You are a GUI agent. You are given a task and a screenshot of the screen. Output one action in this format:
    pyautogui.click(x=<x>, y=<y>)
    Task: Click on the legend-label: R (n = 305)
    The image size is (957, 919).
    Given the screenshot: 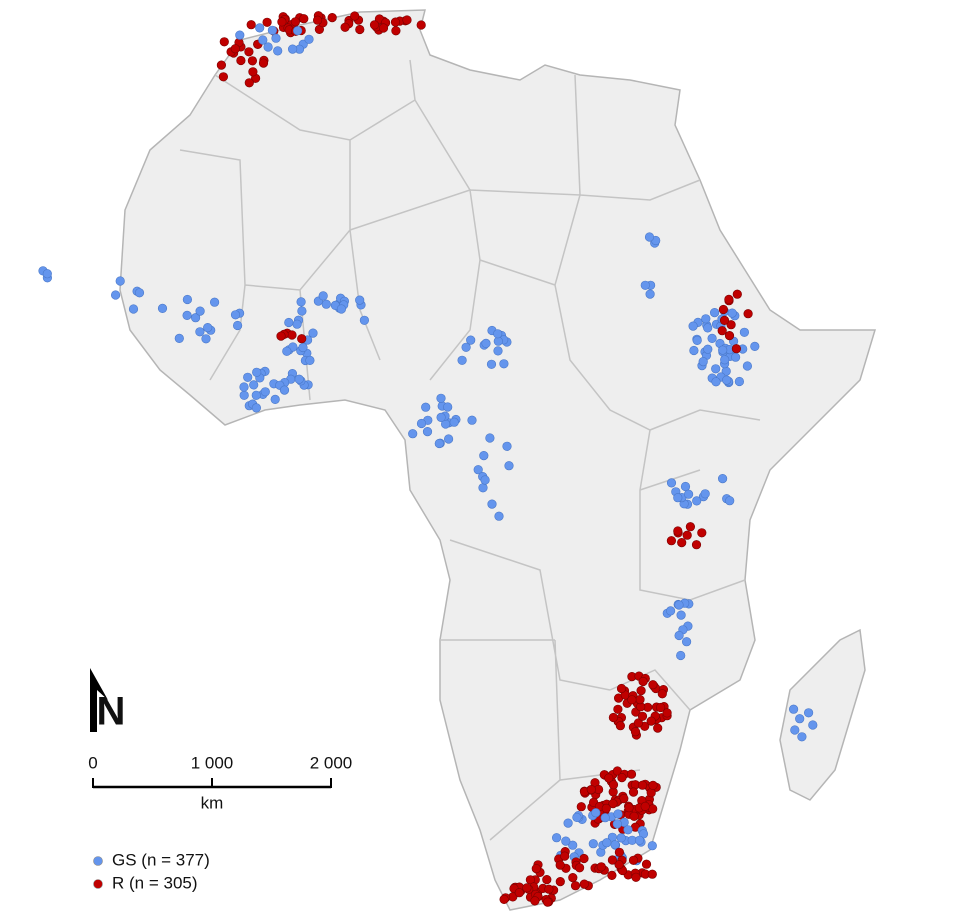 What is the action you would take?
    pyautogui.click(x=155, y=882)
    